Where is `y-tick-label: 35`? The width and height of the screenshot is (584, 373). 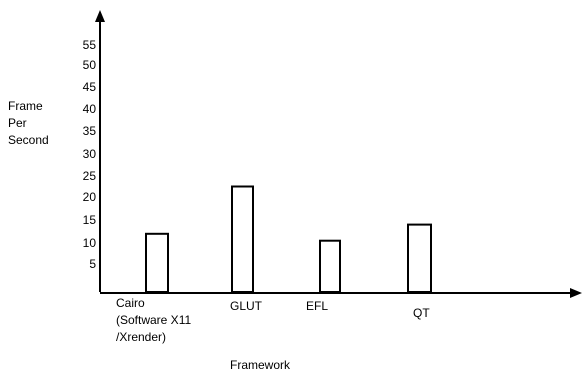
y-tick-label: 35 is located at coordinates (90, 131).